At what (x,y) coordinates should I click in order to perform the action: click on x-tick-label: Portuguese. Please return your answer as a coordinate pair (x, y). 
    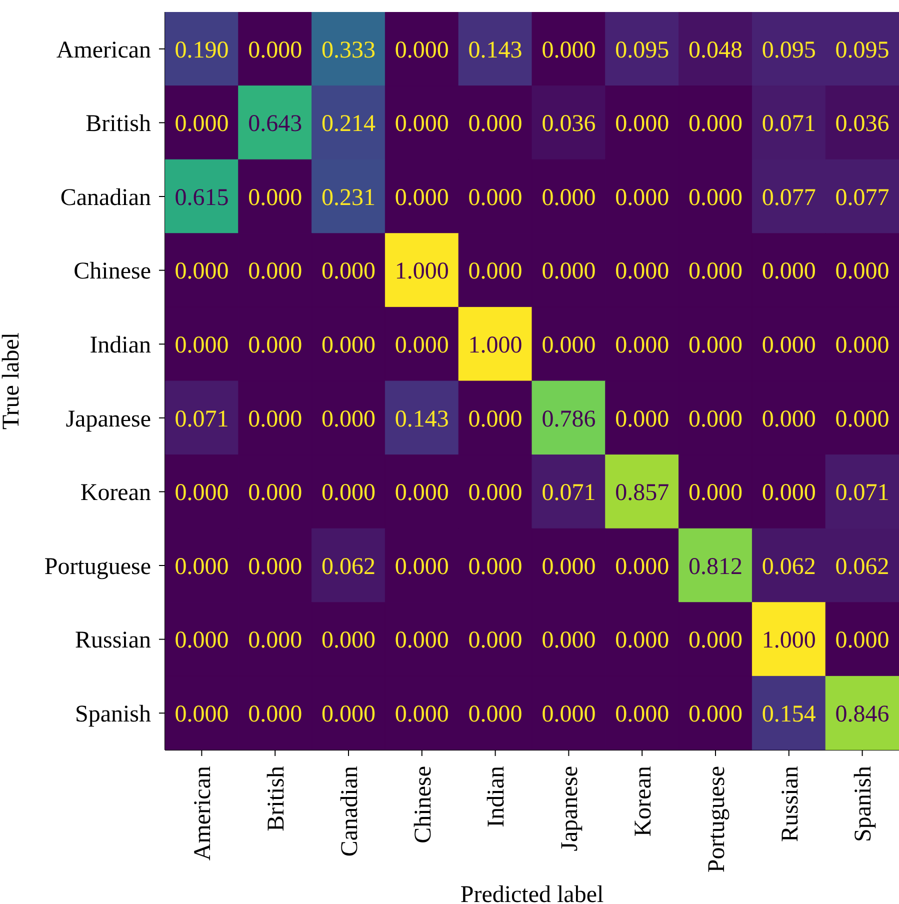
    Looking at the image, I should click on (717, 819).